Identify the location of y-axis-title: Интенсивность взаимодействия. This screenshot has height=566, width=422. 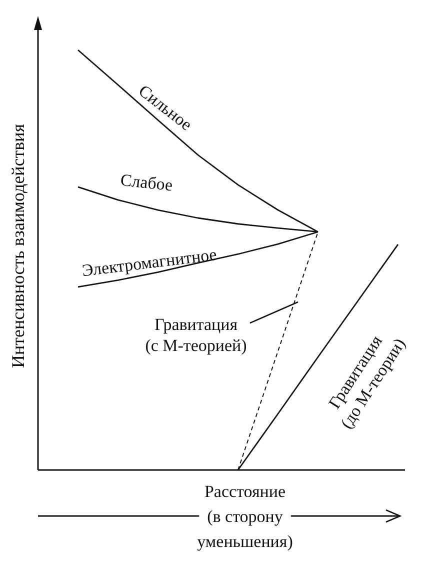
(18, 246).